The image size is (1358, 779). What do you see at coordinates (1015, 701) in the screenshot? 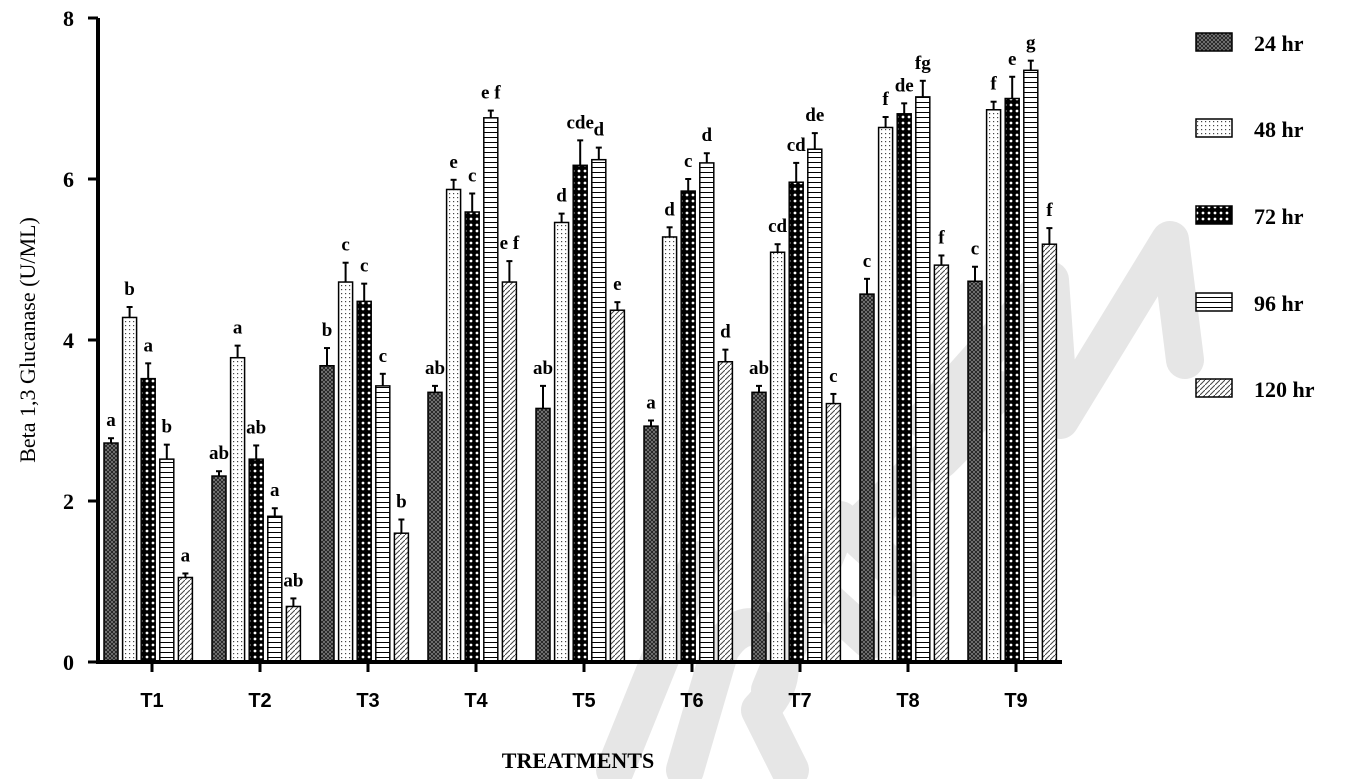
I see `x-tick-label: T9` at bounding box center [1015, 701].